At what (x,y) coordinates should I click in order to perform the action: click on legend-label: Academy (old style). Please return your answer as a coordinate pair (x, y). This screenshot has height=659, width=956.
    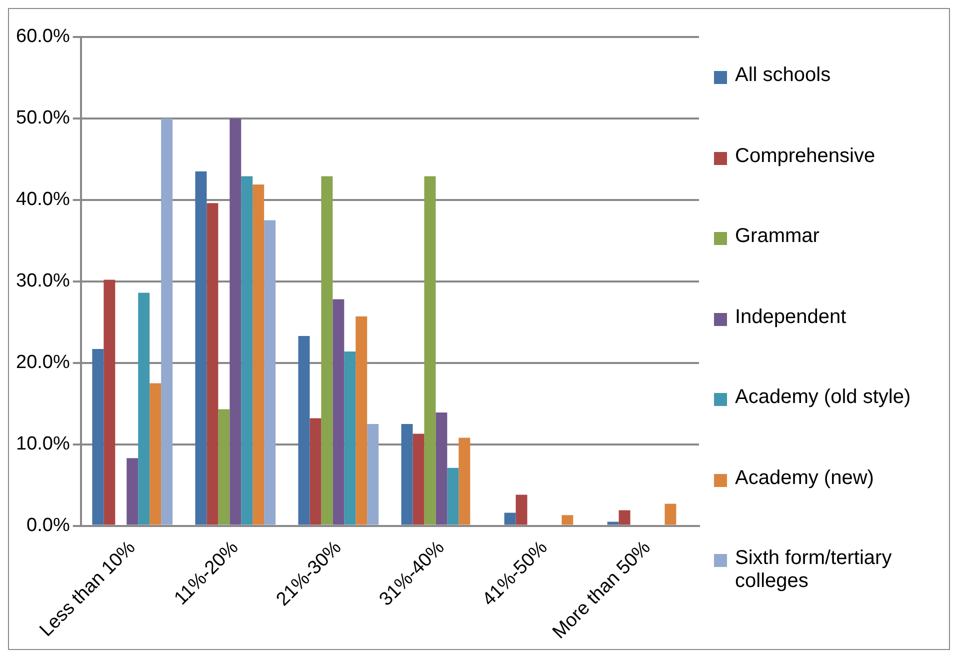
    Looking at the image, I should click on (823, 397).